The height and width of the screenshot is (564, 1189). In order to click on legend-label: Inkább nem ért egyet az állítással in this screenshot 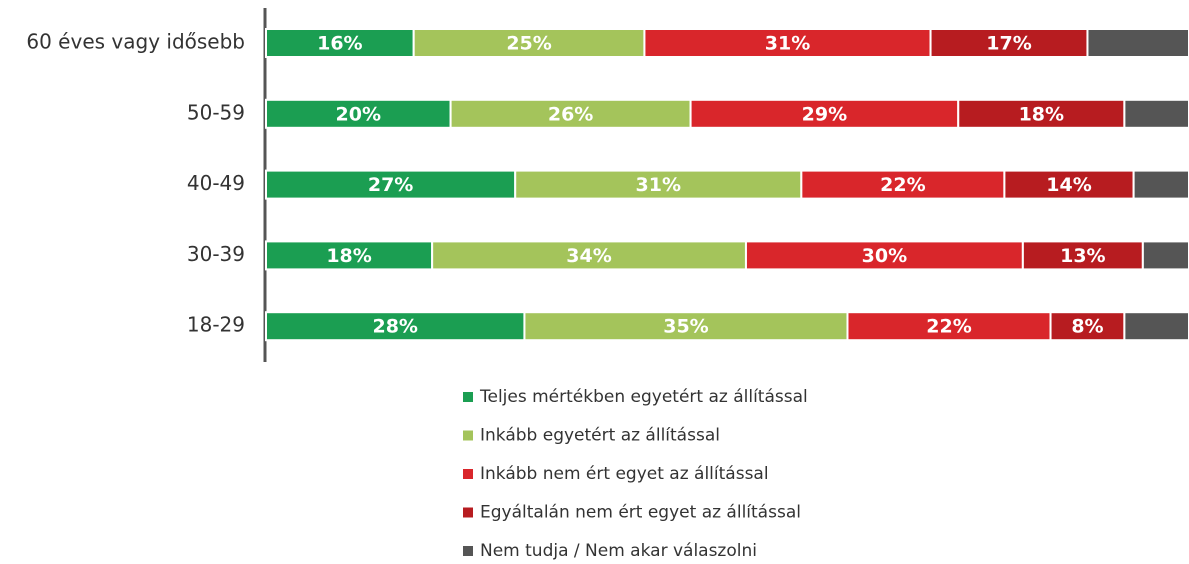, I will do `click(624, 474)`.